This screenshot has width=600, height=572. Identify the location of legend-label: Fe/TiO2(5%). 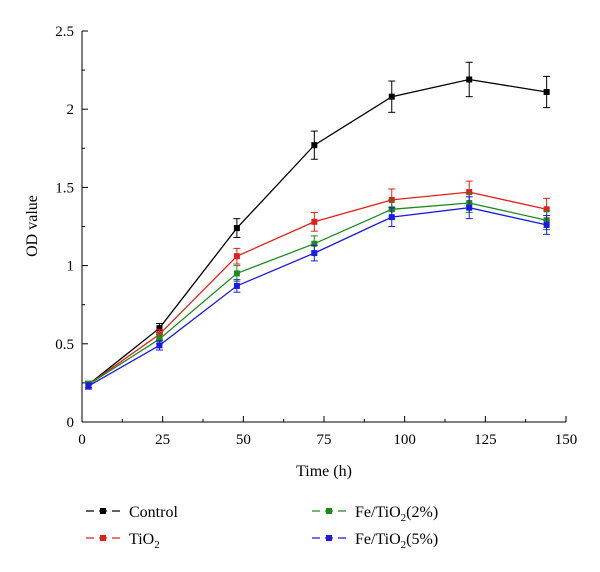
(396, 541).